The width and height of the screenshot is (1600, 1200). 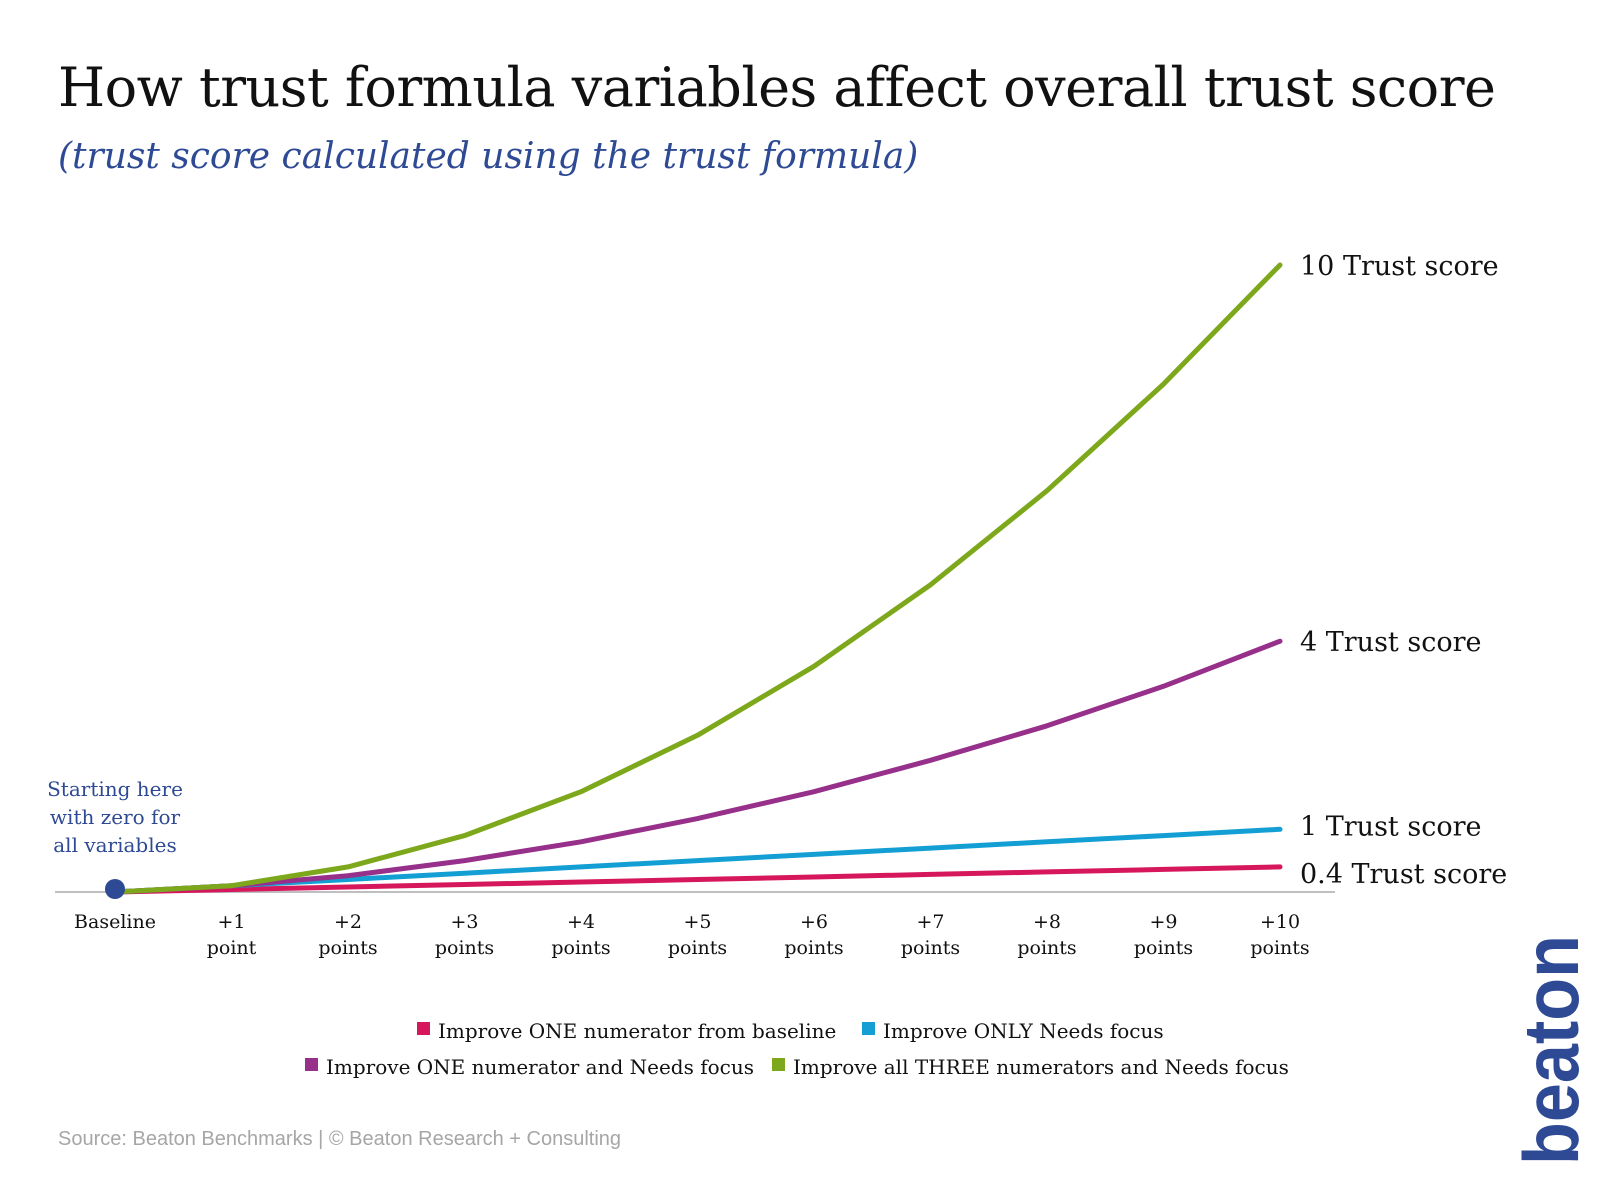 I want to click on baseline-annotation: Starting here with zero for all variables, so click(x=115, y=817).